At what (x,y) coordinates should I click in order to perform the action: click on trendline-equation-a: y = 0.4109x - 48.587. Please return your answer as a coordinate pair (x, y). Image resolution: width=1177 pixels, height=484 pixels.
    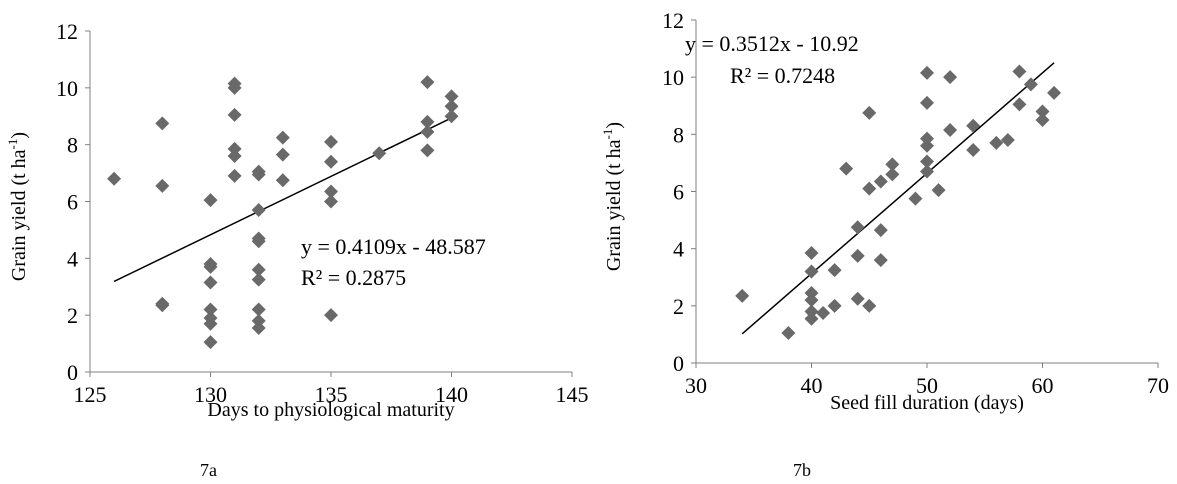
    Looking at the image, I should click on (393, 246).